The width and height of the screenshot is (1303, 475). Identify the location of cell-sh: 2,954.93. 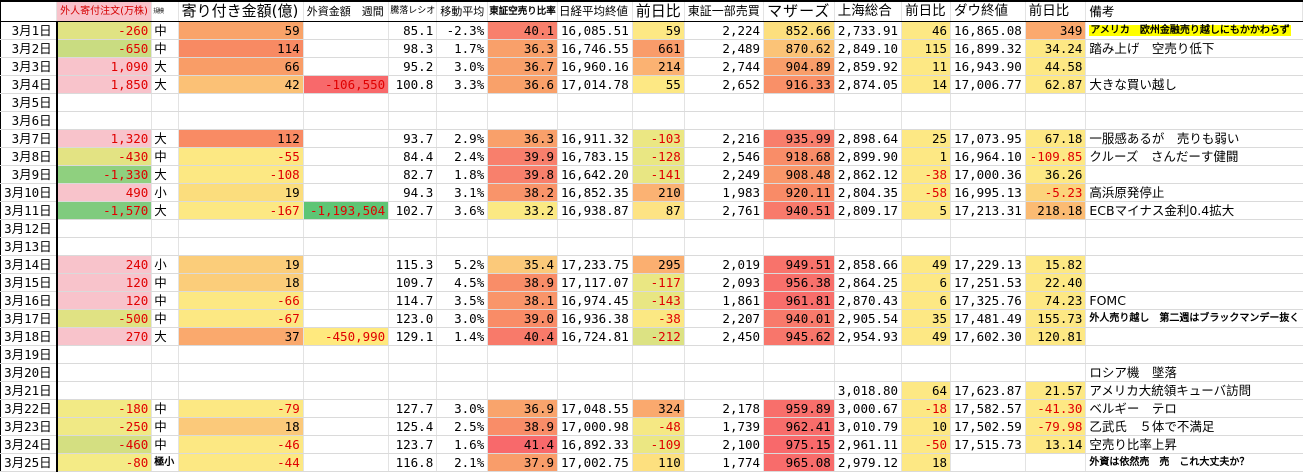
(868, 336).